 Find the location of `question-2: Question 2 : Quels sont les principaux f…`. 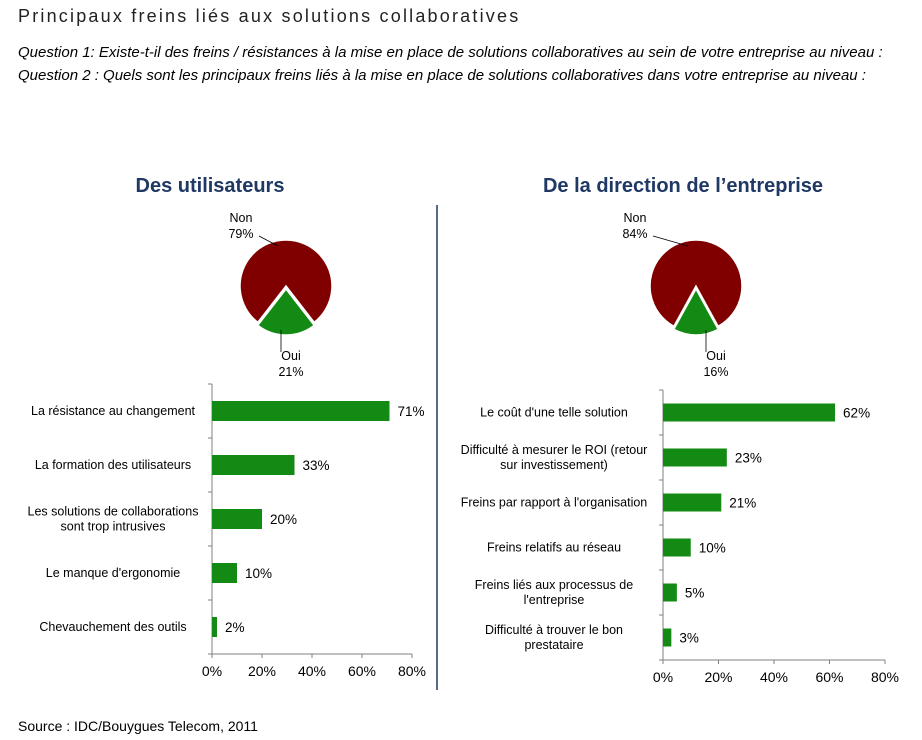

question-2: Question 2 : Quels sont les principaux f… is located at coordinates (442, 75).